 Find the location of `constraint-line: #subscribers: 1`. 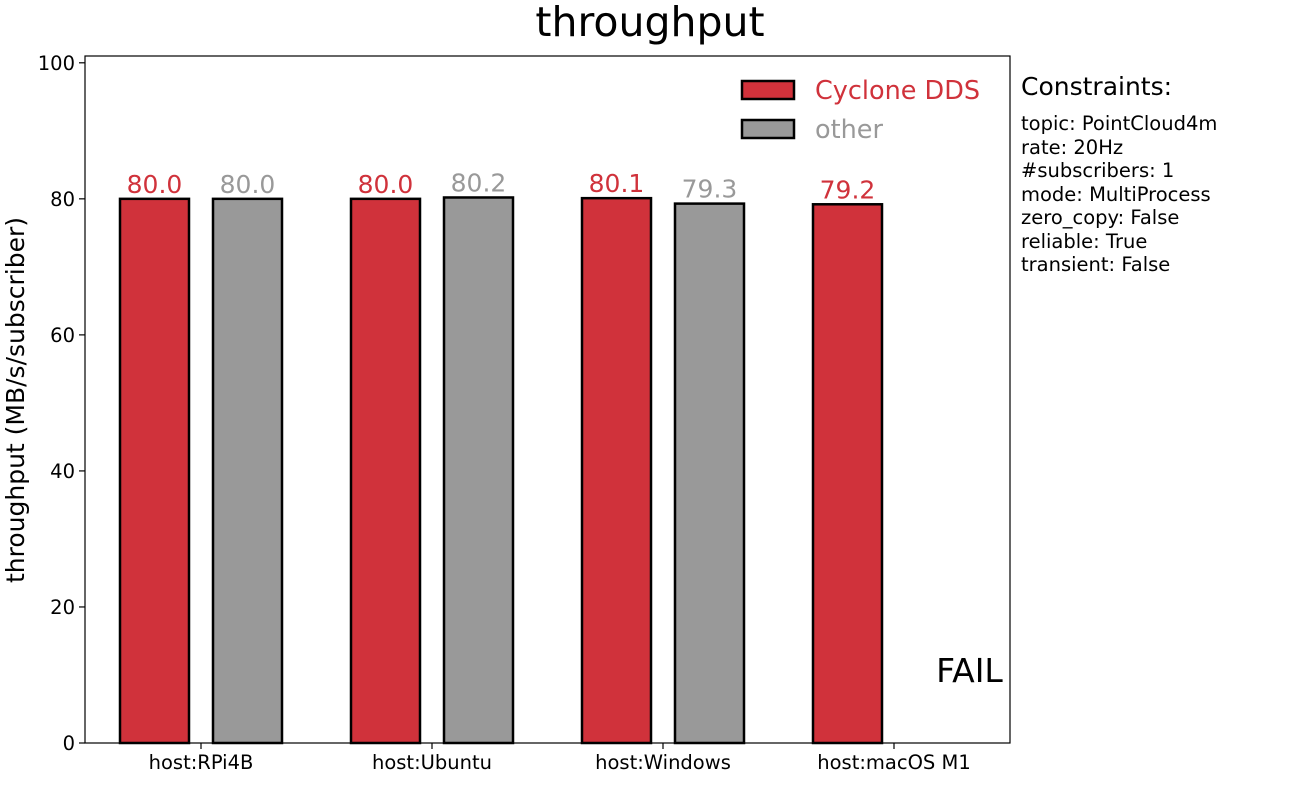

constraint-line: #subscribers: 1 is located at coordinates (1098, 170).